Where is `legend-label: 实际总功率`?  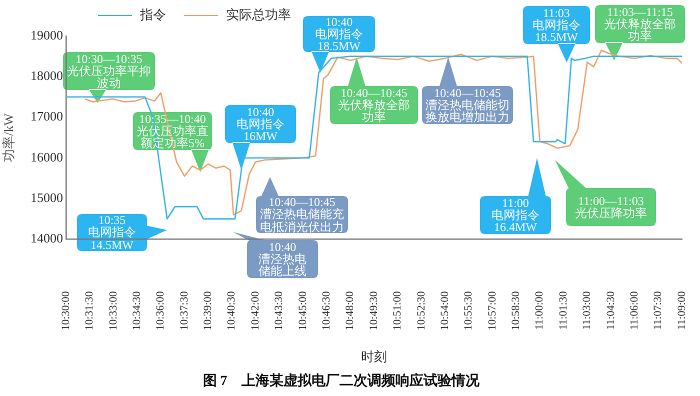
legend-label: 实际总功率 is located at coordinates (258, 15).